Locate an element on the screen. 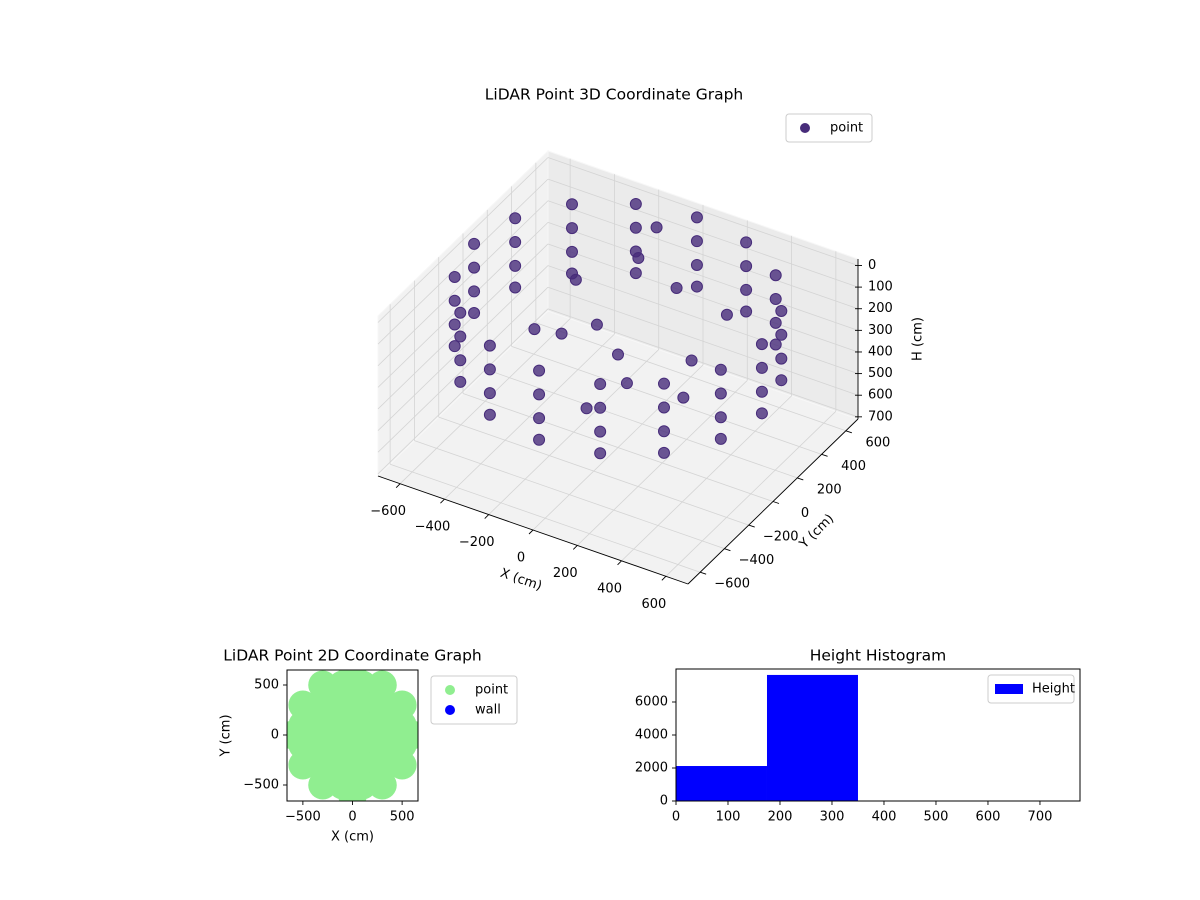  y-tick-label: 4000 is located at coordinates (651, 735).